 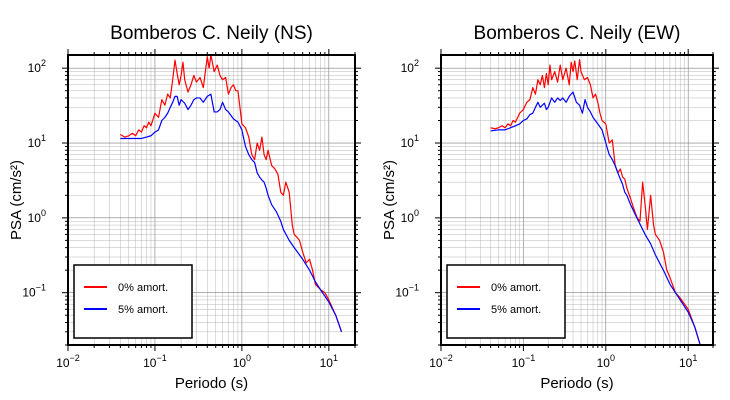 What do you see at coordinates (211, 33) in the screenshot?
I see `chart-title: Bomberos C. Neily (NS)` at bounding box center [211, 33].